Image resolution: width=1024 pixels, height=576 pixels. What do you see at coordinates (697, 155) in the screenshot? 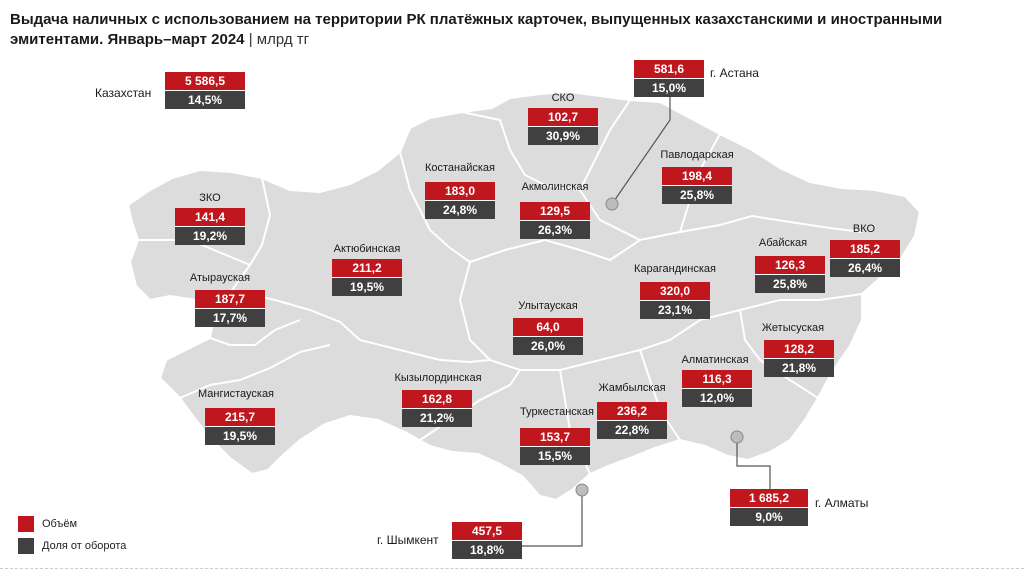
I see `region-label-pavlodar: Павлодарская` at bounding box center [697, 155].